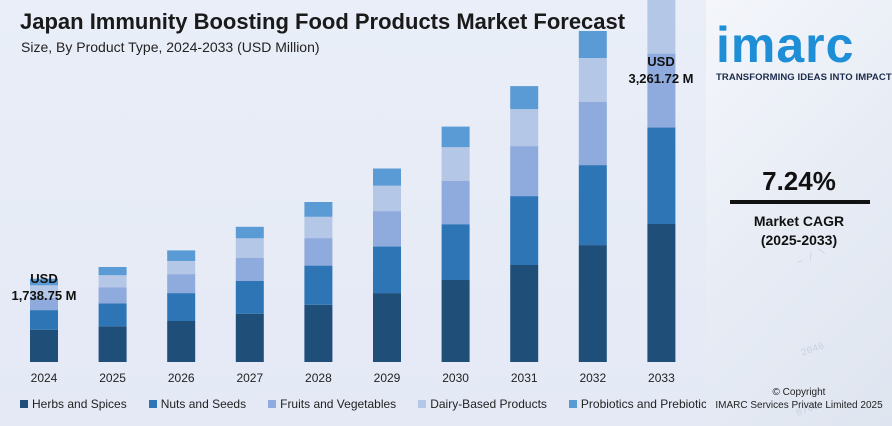 The image size is (892, 426). What do you see at coordinates (799, 221) in the screenshot?
I see `cagr-label-text: Market CAGR` at bounding box center [799, 221].